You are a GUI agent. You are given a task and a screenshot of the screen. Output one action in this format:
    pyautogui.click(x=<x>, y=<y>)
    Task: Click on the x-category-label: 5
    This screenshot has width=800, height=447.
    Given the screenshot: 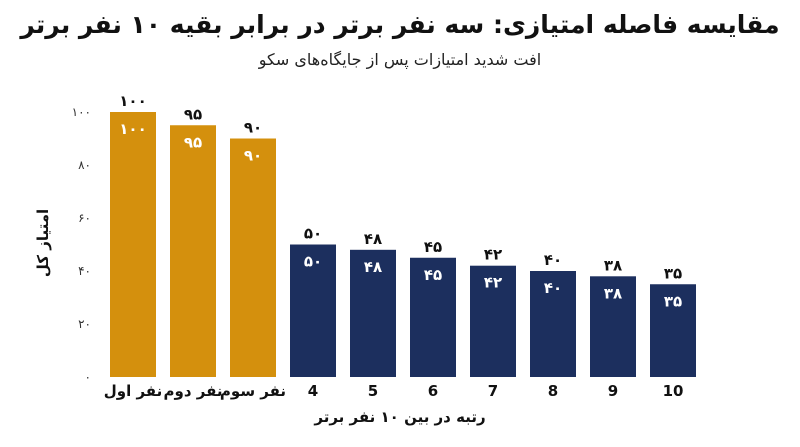 What is the action you would take?
    pyautogui.click(x=373, y=391)
    